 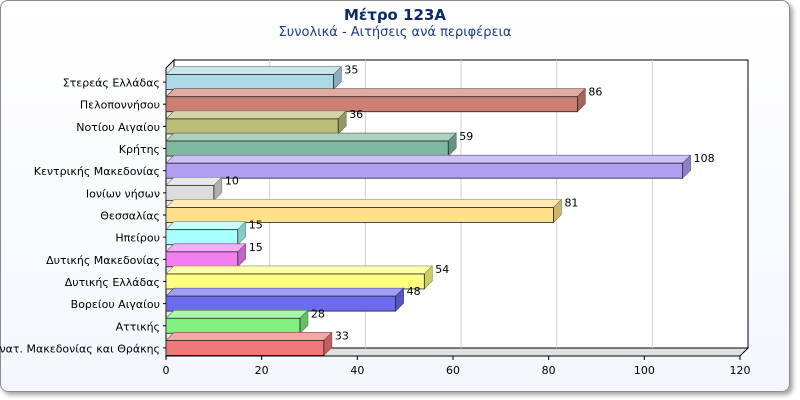 I want to click on category-label: Ιονίων νήσων, so click(x=123, y=193).